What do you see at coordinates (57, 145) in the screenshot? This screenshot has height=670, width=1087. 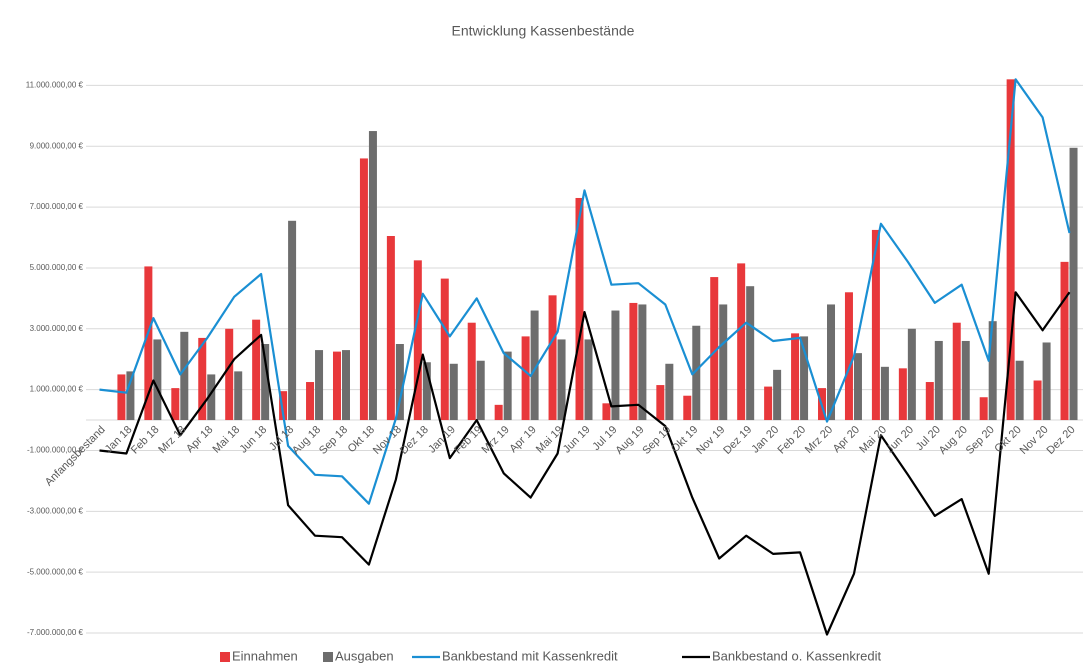 I see `y-tick-label: 9.000.000,00 €` at bounding box center [57, 145].